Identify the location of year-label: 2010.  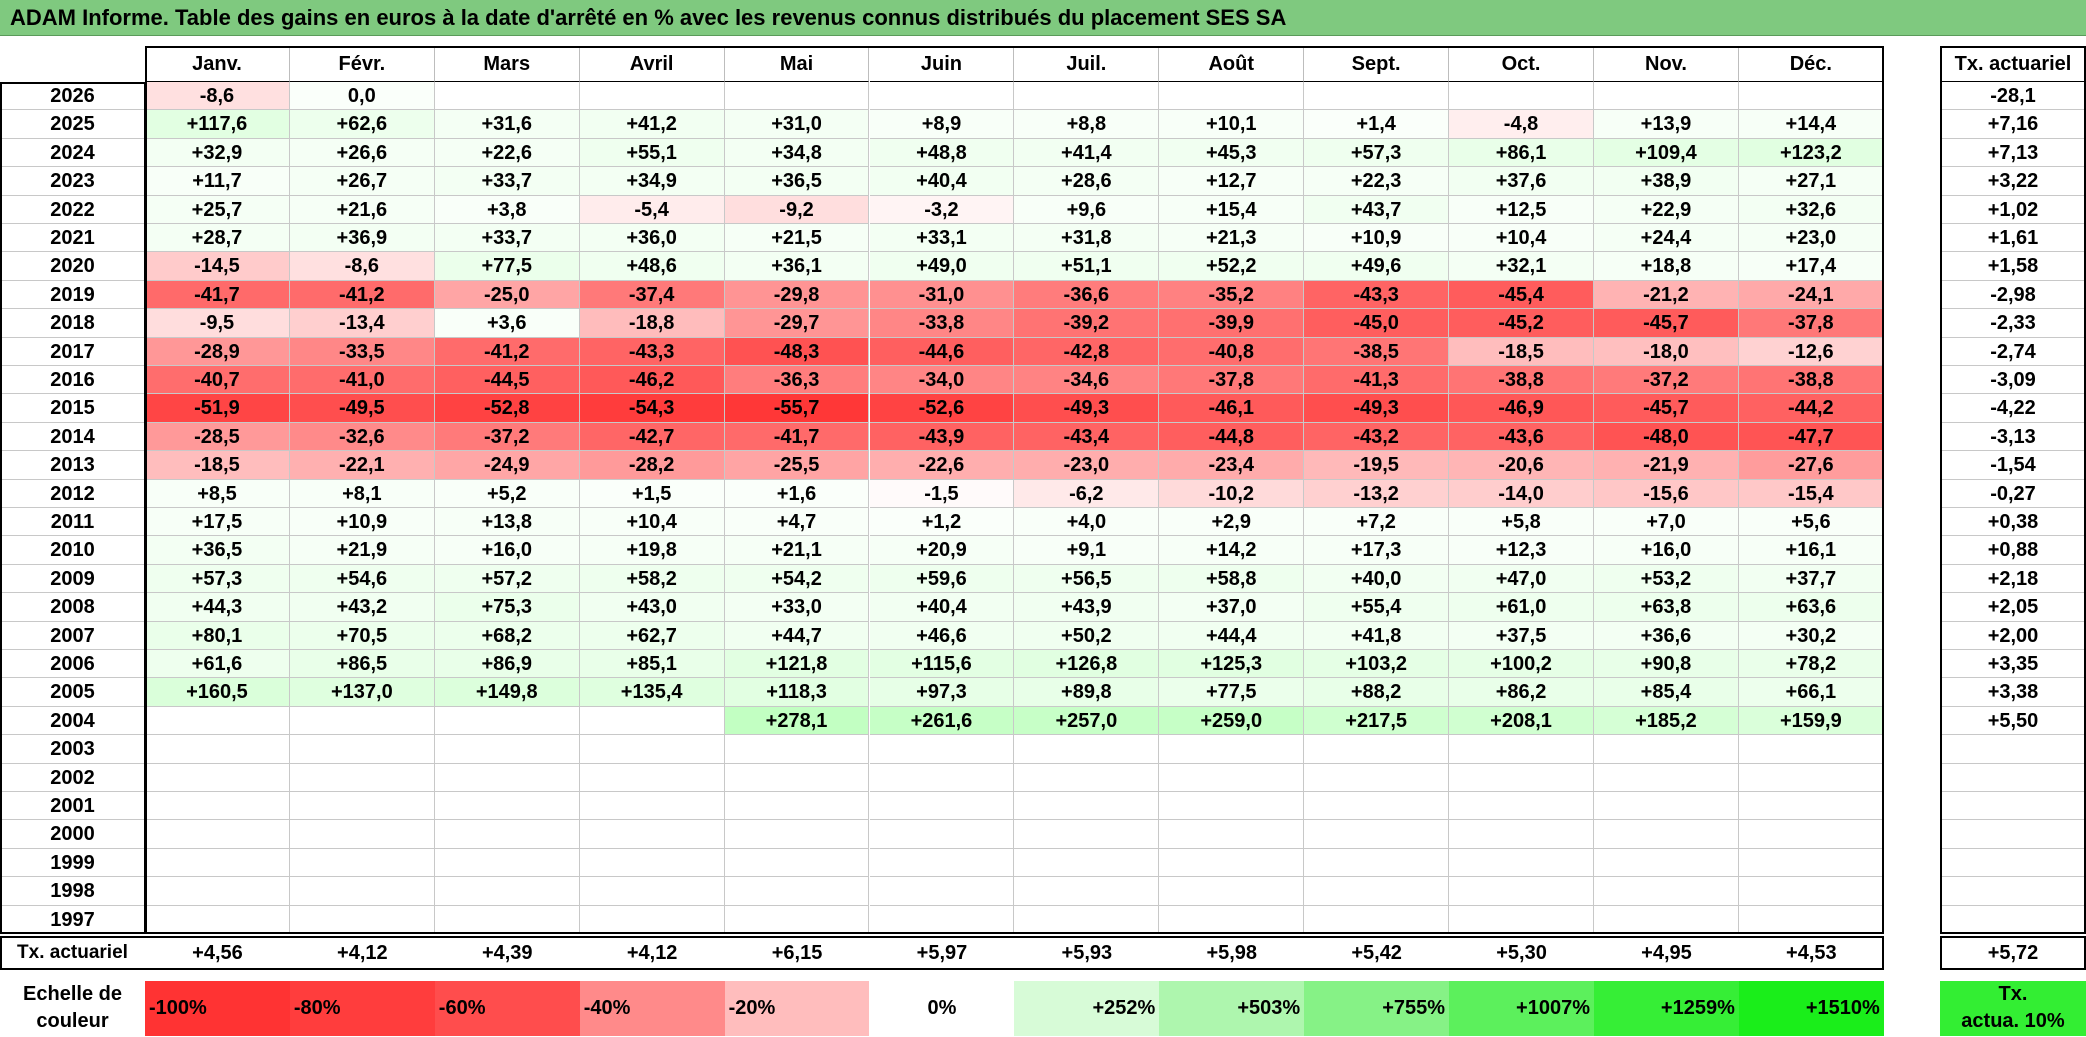
(72, 550).